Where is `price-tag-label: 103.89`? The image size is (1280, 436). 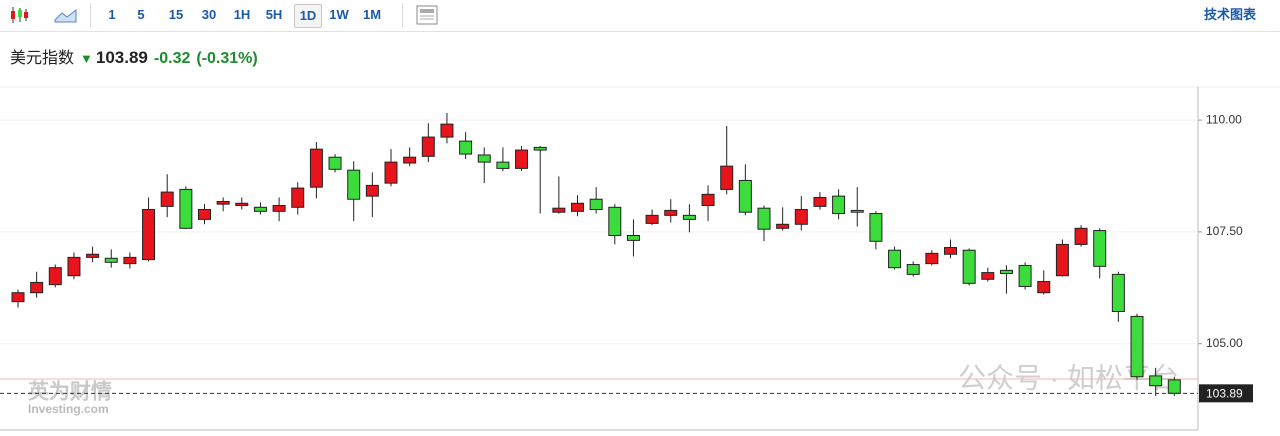
price-tag-label: 103.89 is located at coordinates (1224, 394).